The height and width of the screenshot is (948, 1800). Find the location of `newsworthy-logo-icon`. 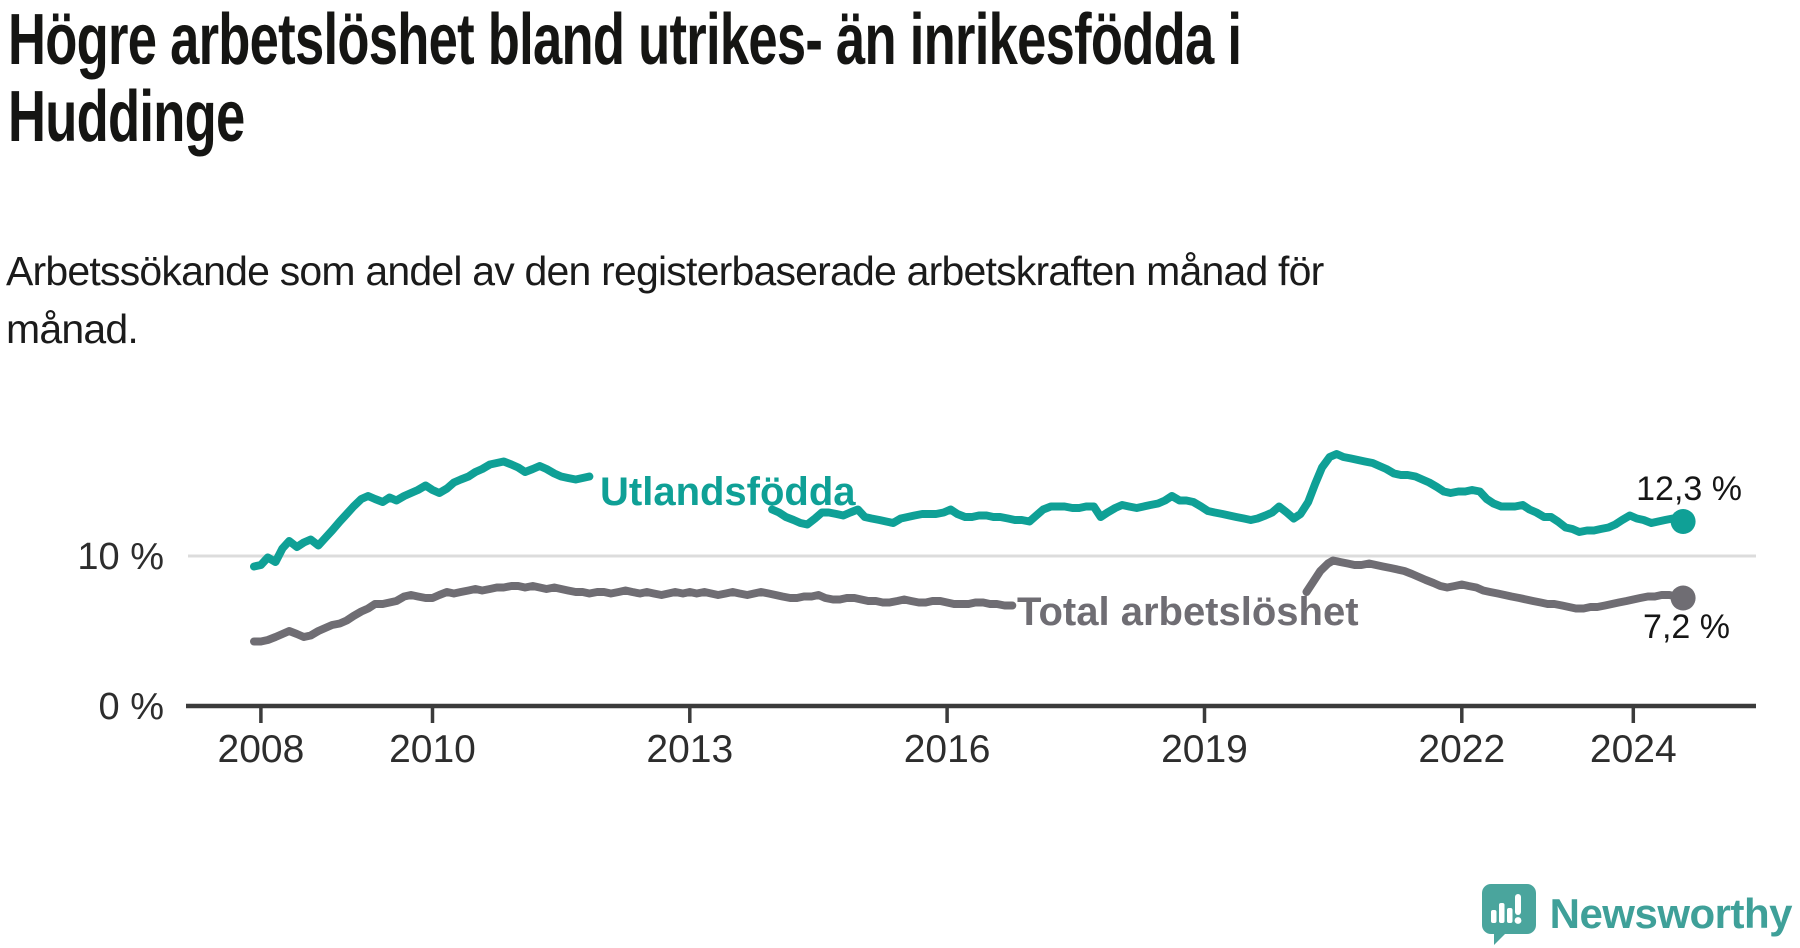

newsworthy-logo-icon is located at coordinates (1508, 914).